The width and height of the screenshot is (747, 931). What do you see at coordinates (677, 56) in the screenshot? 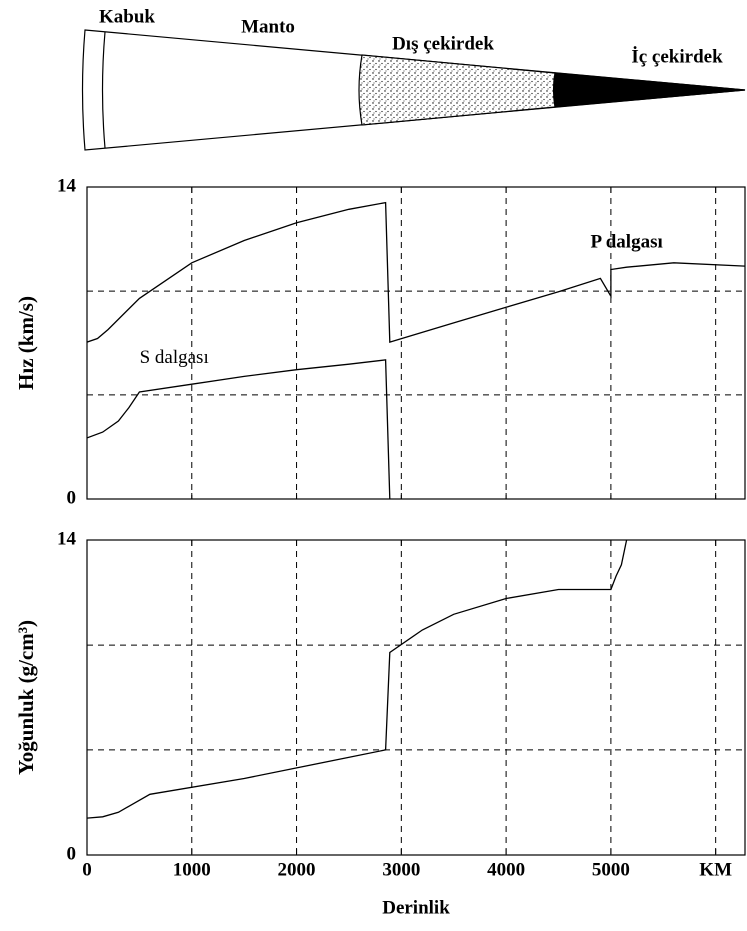
I see `layer-label: İç çekirdek` at bounding box center [677, 56].